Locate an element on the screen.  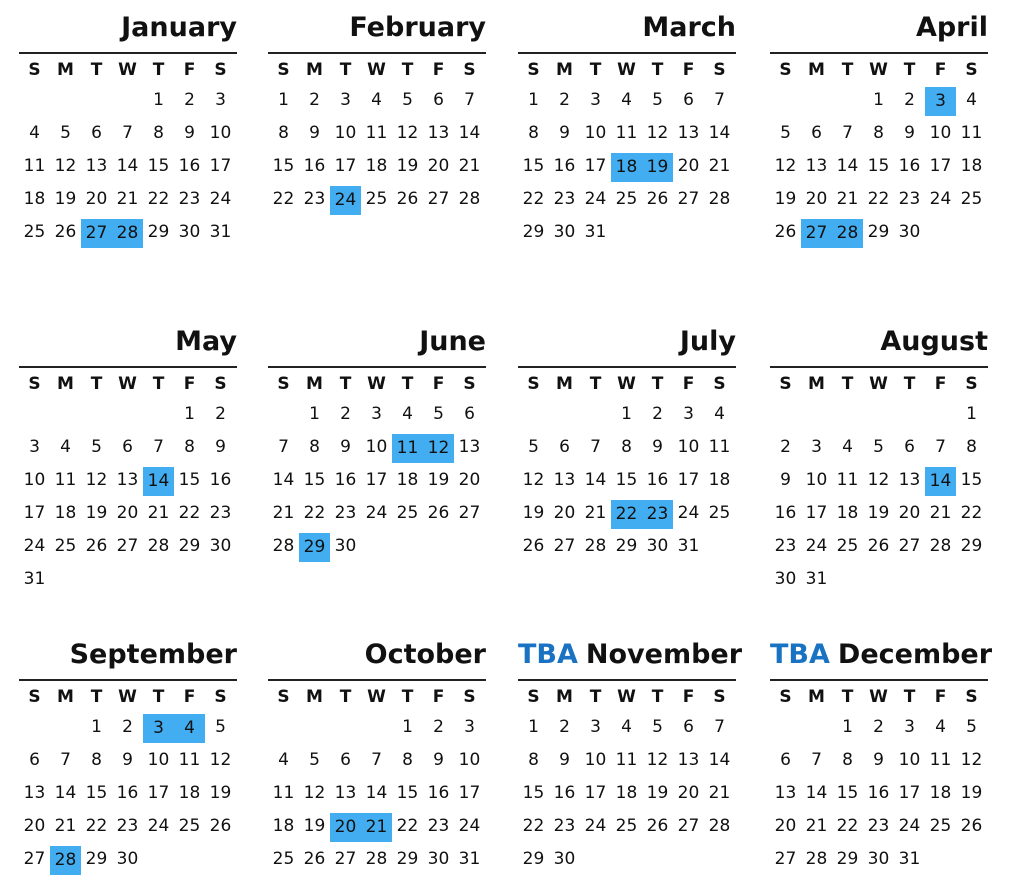
day-cell: 23 is located at coordinates (345, 513).